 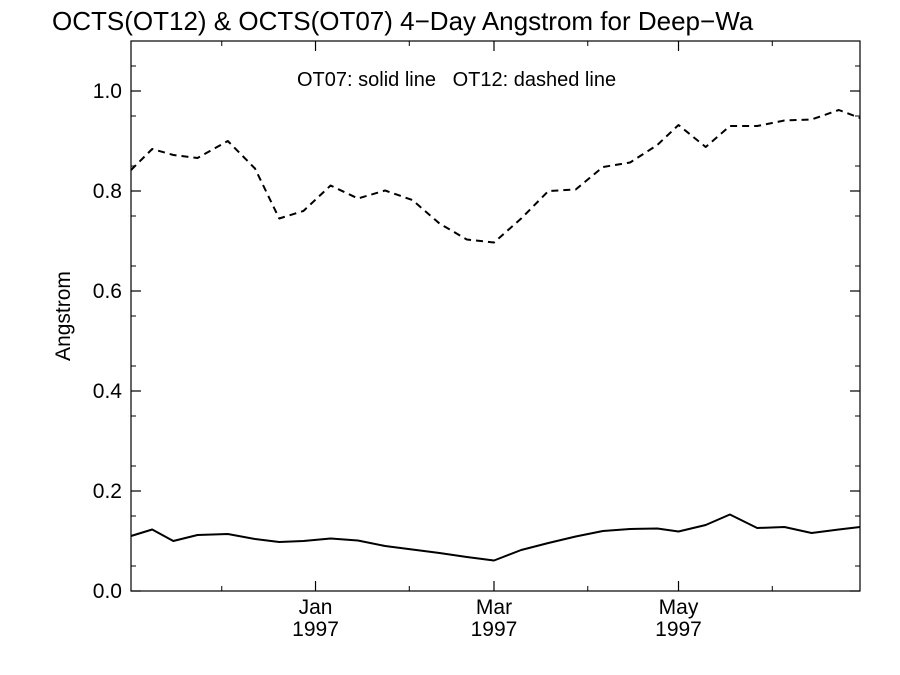 What do you see at coordinates (107, 191) in the screenshot?
I see `y-tick-label: 0.8` at bounding box center [107, 191].